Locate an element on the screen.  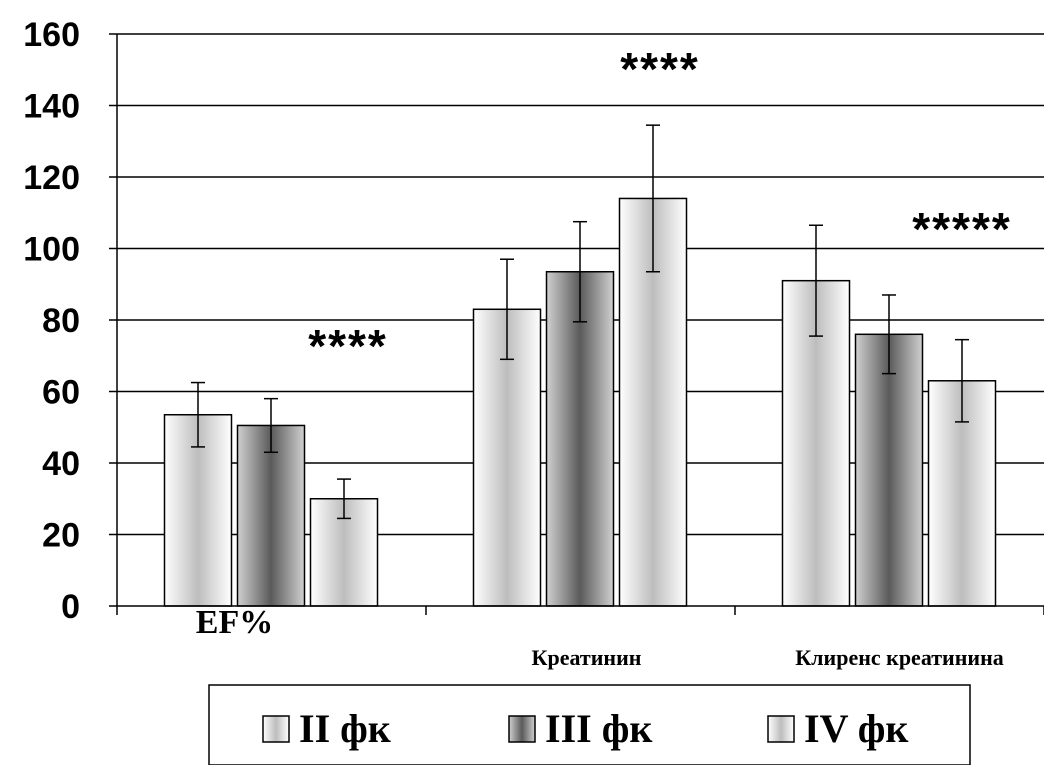
legend-box is located at coordinates (589, 724).